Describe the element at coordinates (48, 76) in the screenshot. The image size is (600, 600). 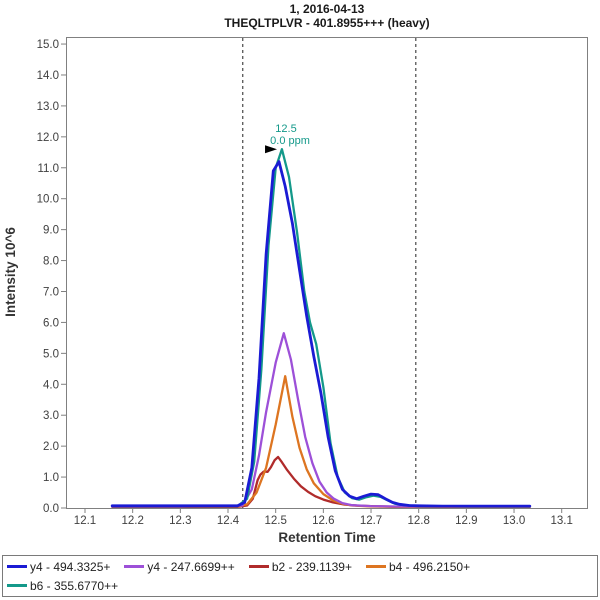
I see `y-tick-label: 14.0` at that location.